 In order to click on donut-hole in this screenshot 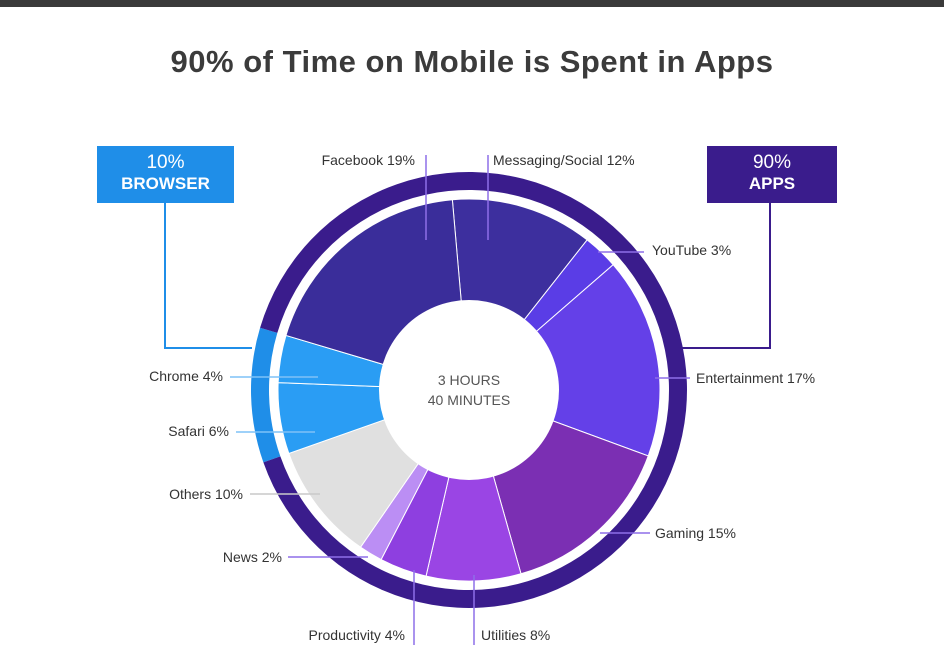, I will do `click(469, 390)`.